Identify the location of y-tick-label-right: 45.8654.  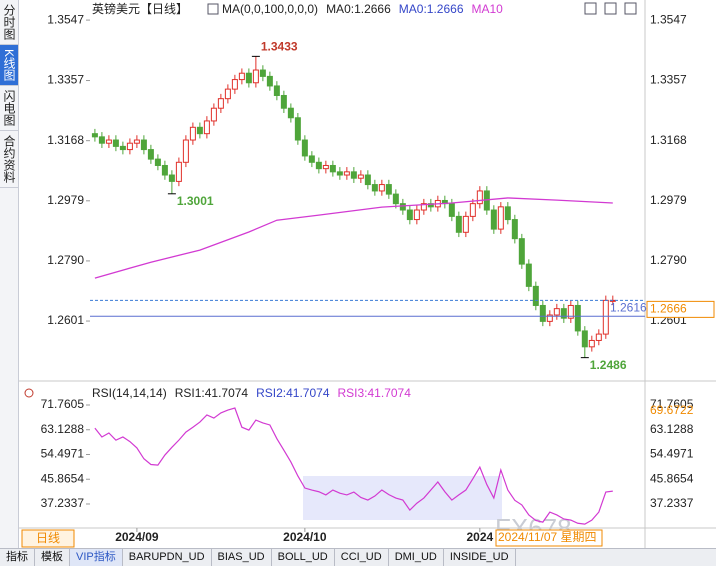
(672, 478).